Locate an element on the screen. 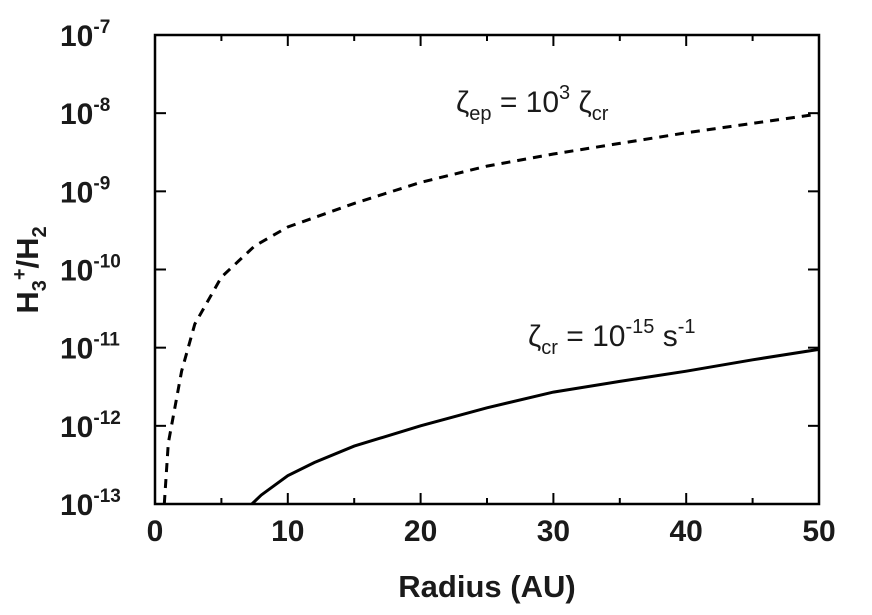 Image resolution: width=872 pixels, height=615 pixels. x-tick-label: 40 is located at coordinates (686, 531).